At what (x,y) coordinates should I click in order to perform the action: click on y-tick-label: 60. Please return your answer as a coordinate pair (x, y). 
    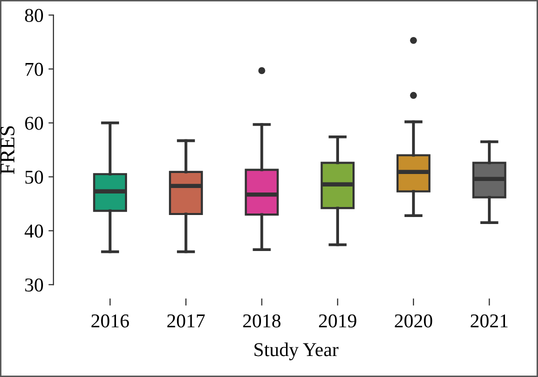
    Looking at the image, I should click on (34, 123).